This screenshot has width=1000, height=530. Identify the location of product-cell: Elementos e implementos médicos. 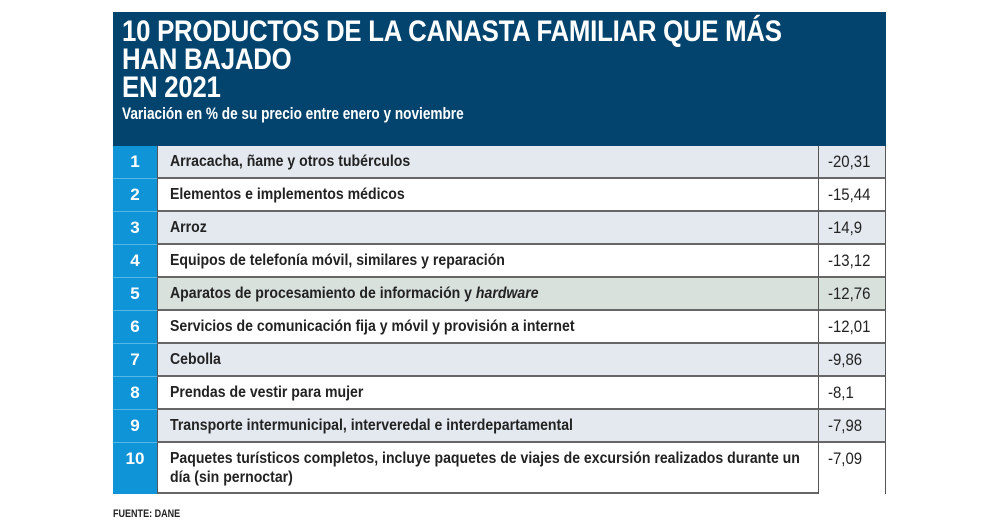
(487, 195).